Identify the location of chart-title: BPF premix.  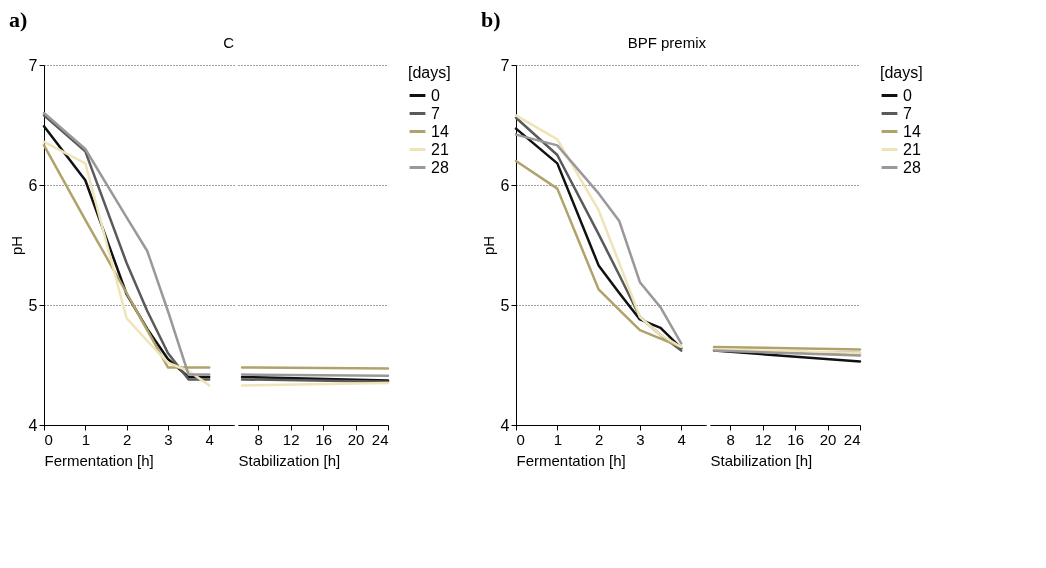
(667, 42).